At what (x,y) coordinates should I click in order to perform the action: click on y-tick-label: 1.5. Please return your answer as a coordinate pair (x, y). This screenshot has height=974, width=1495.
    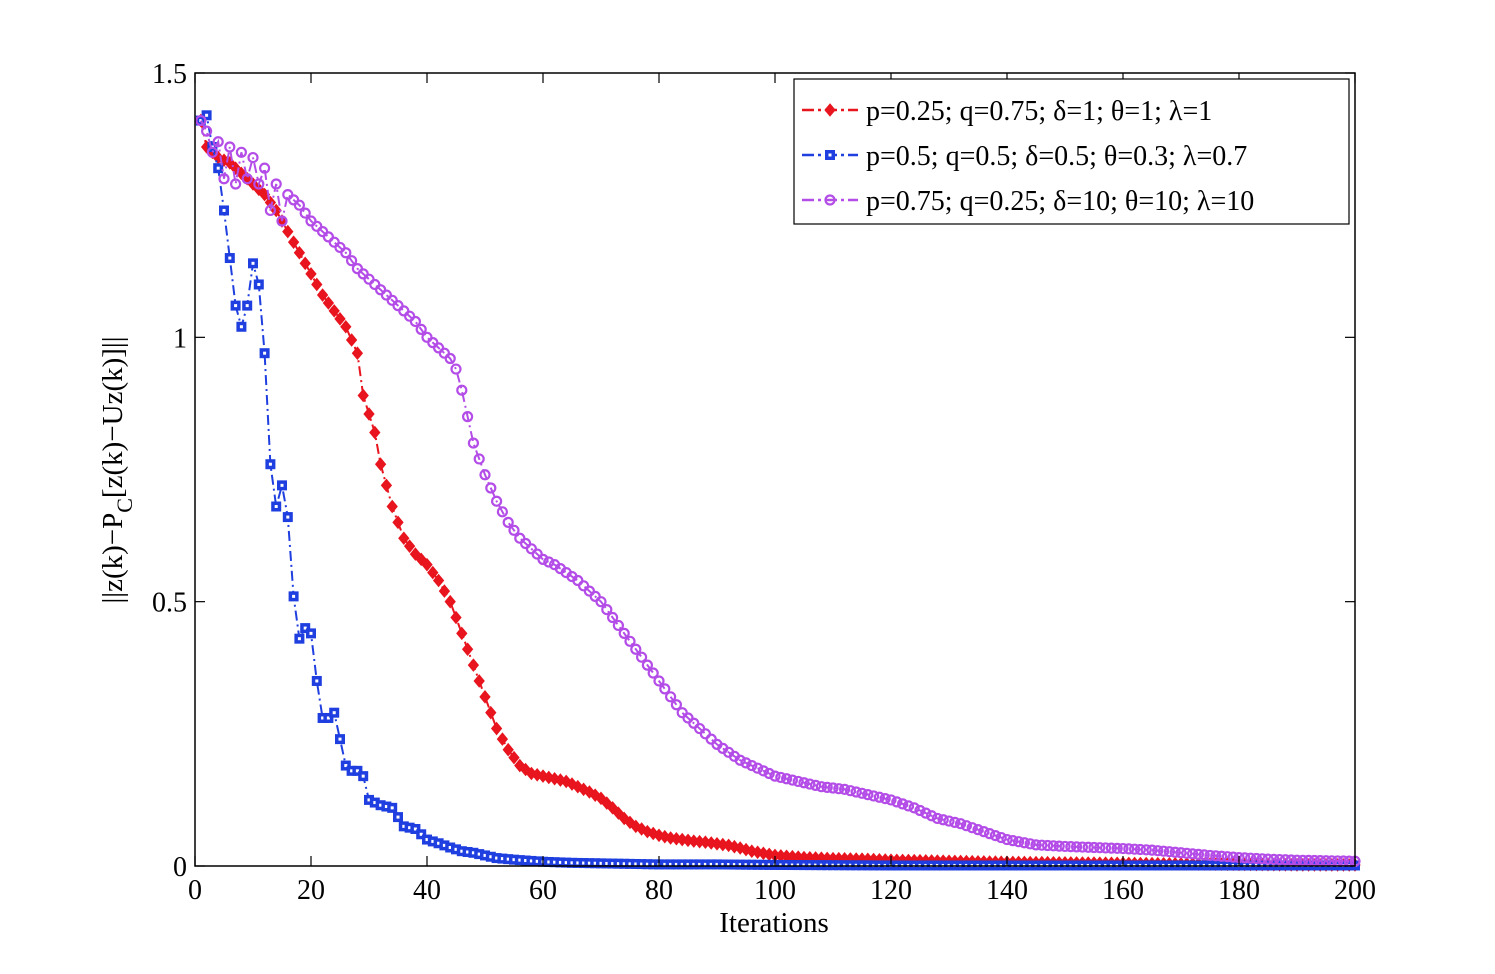
    Looking at the image, I should click on (169, 74).